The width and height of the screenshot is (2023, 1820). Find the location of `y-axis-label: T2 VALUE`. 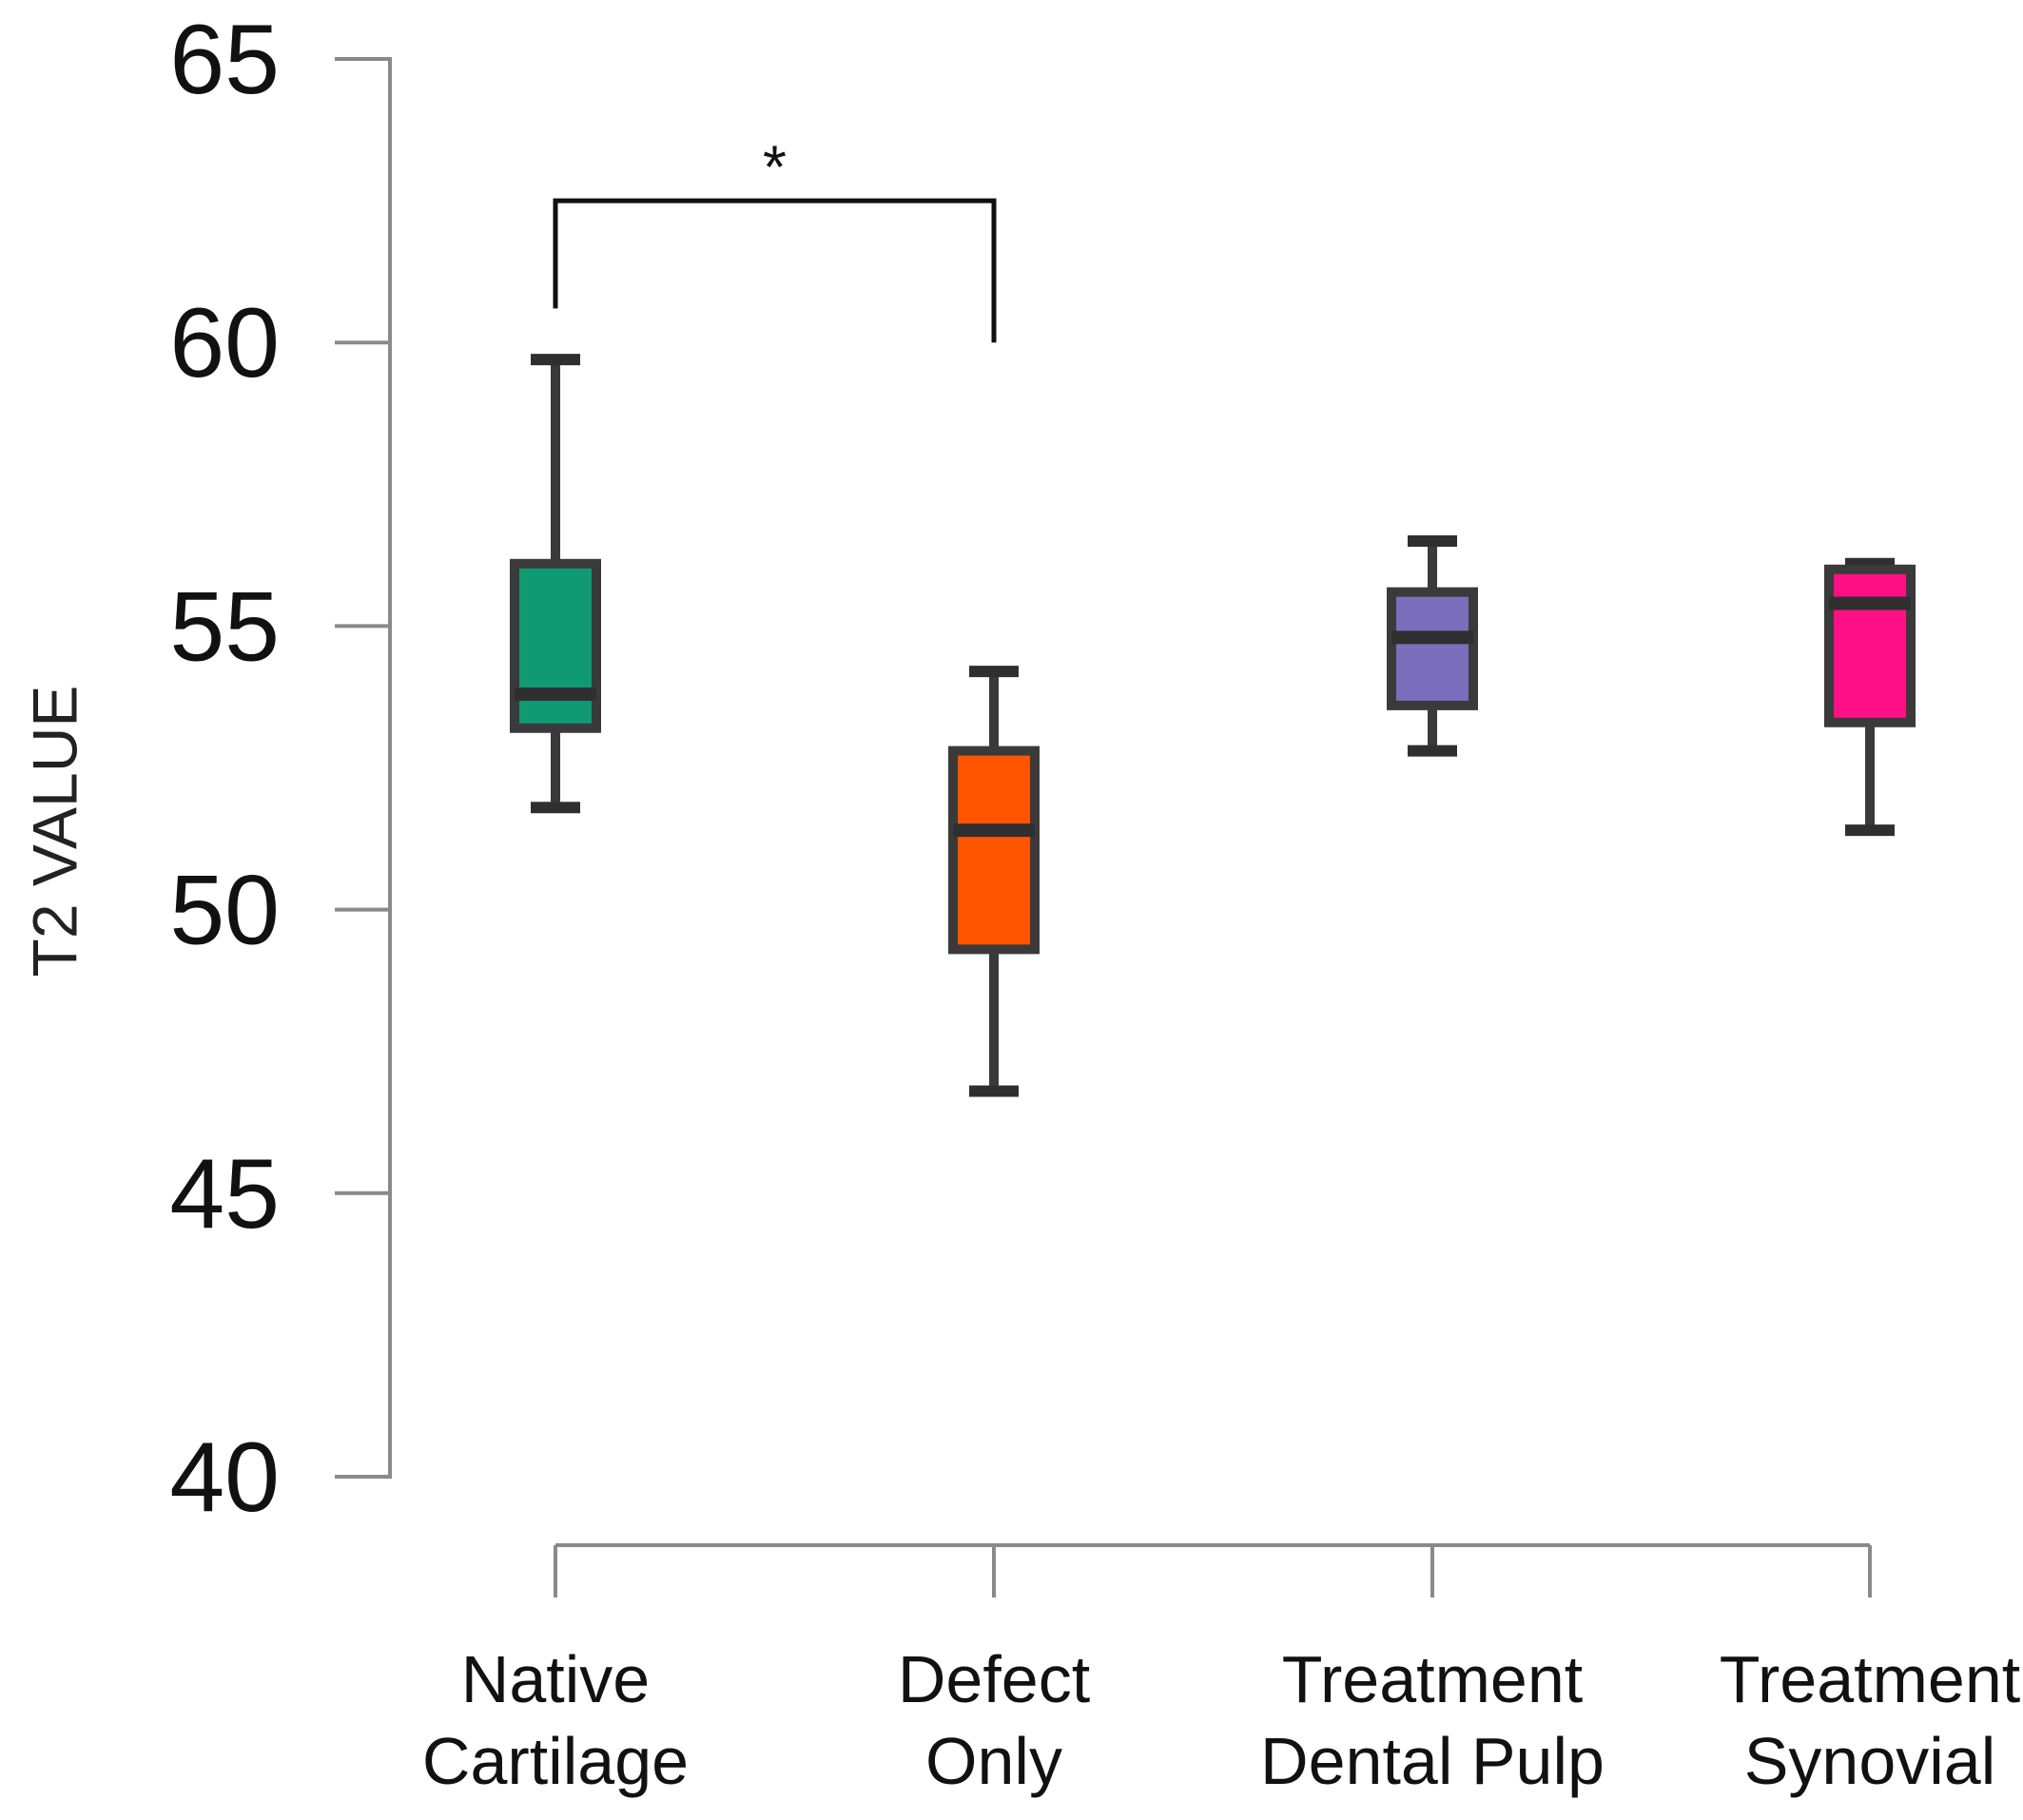

y-axis-label: T2 VALUE is located at coordinates (54, 832).